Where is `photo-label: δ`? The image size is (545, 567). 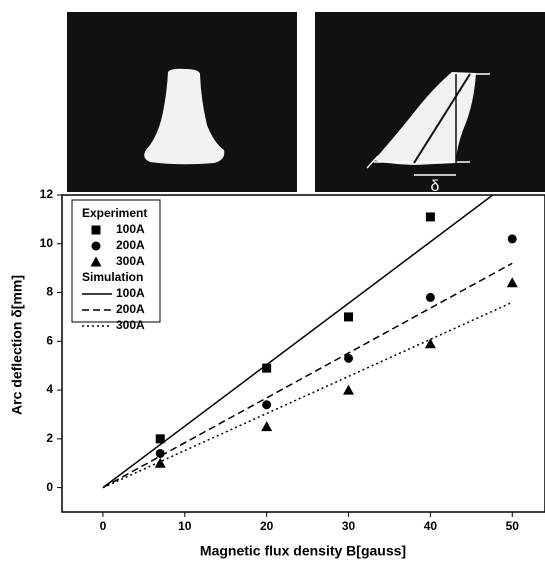
photo-label: δ is located at coordinates (435, 186).